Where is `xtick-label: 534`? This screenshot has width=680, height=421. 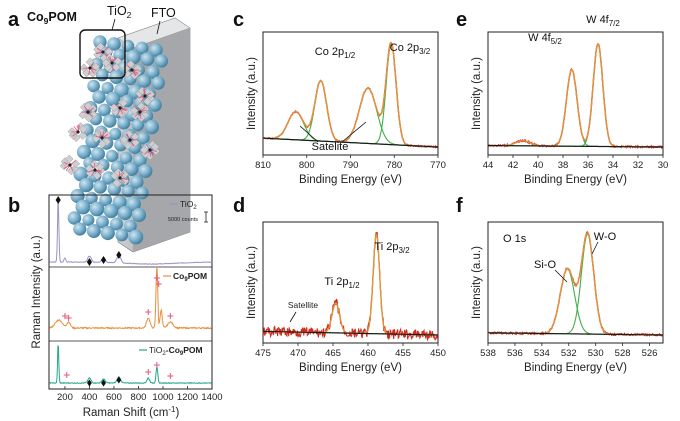
xtick-label: 534 is located at coordinates (542, 353).